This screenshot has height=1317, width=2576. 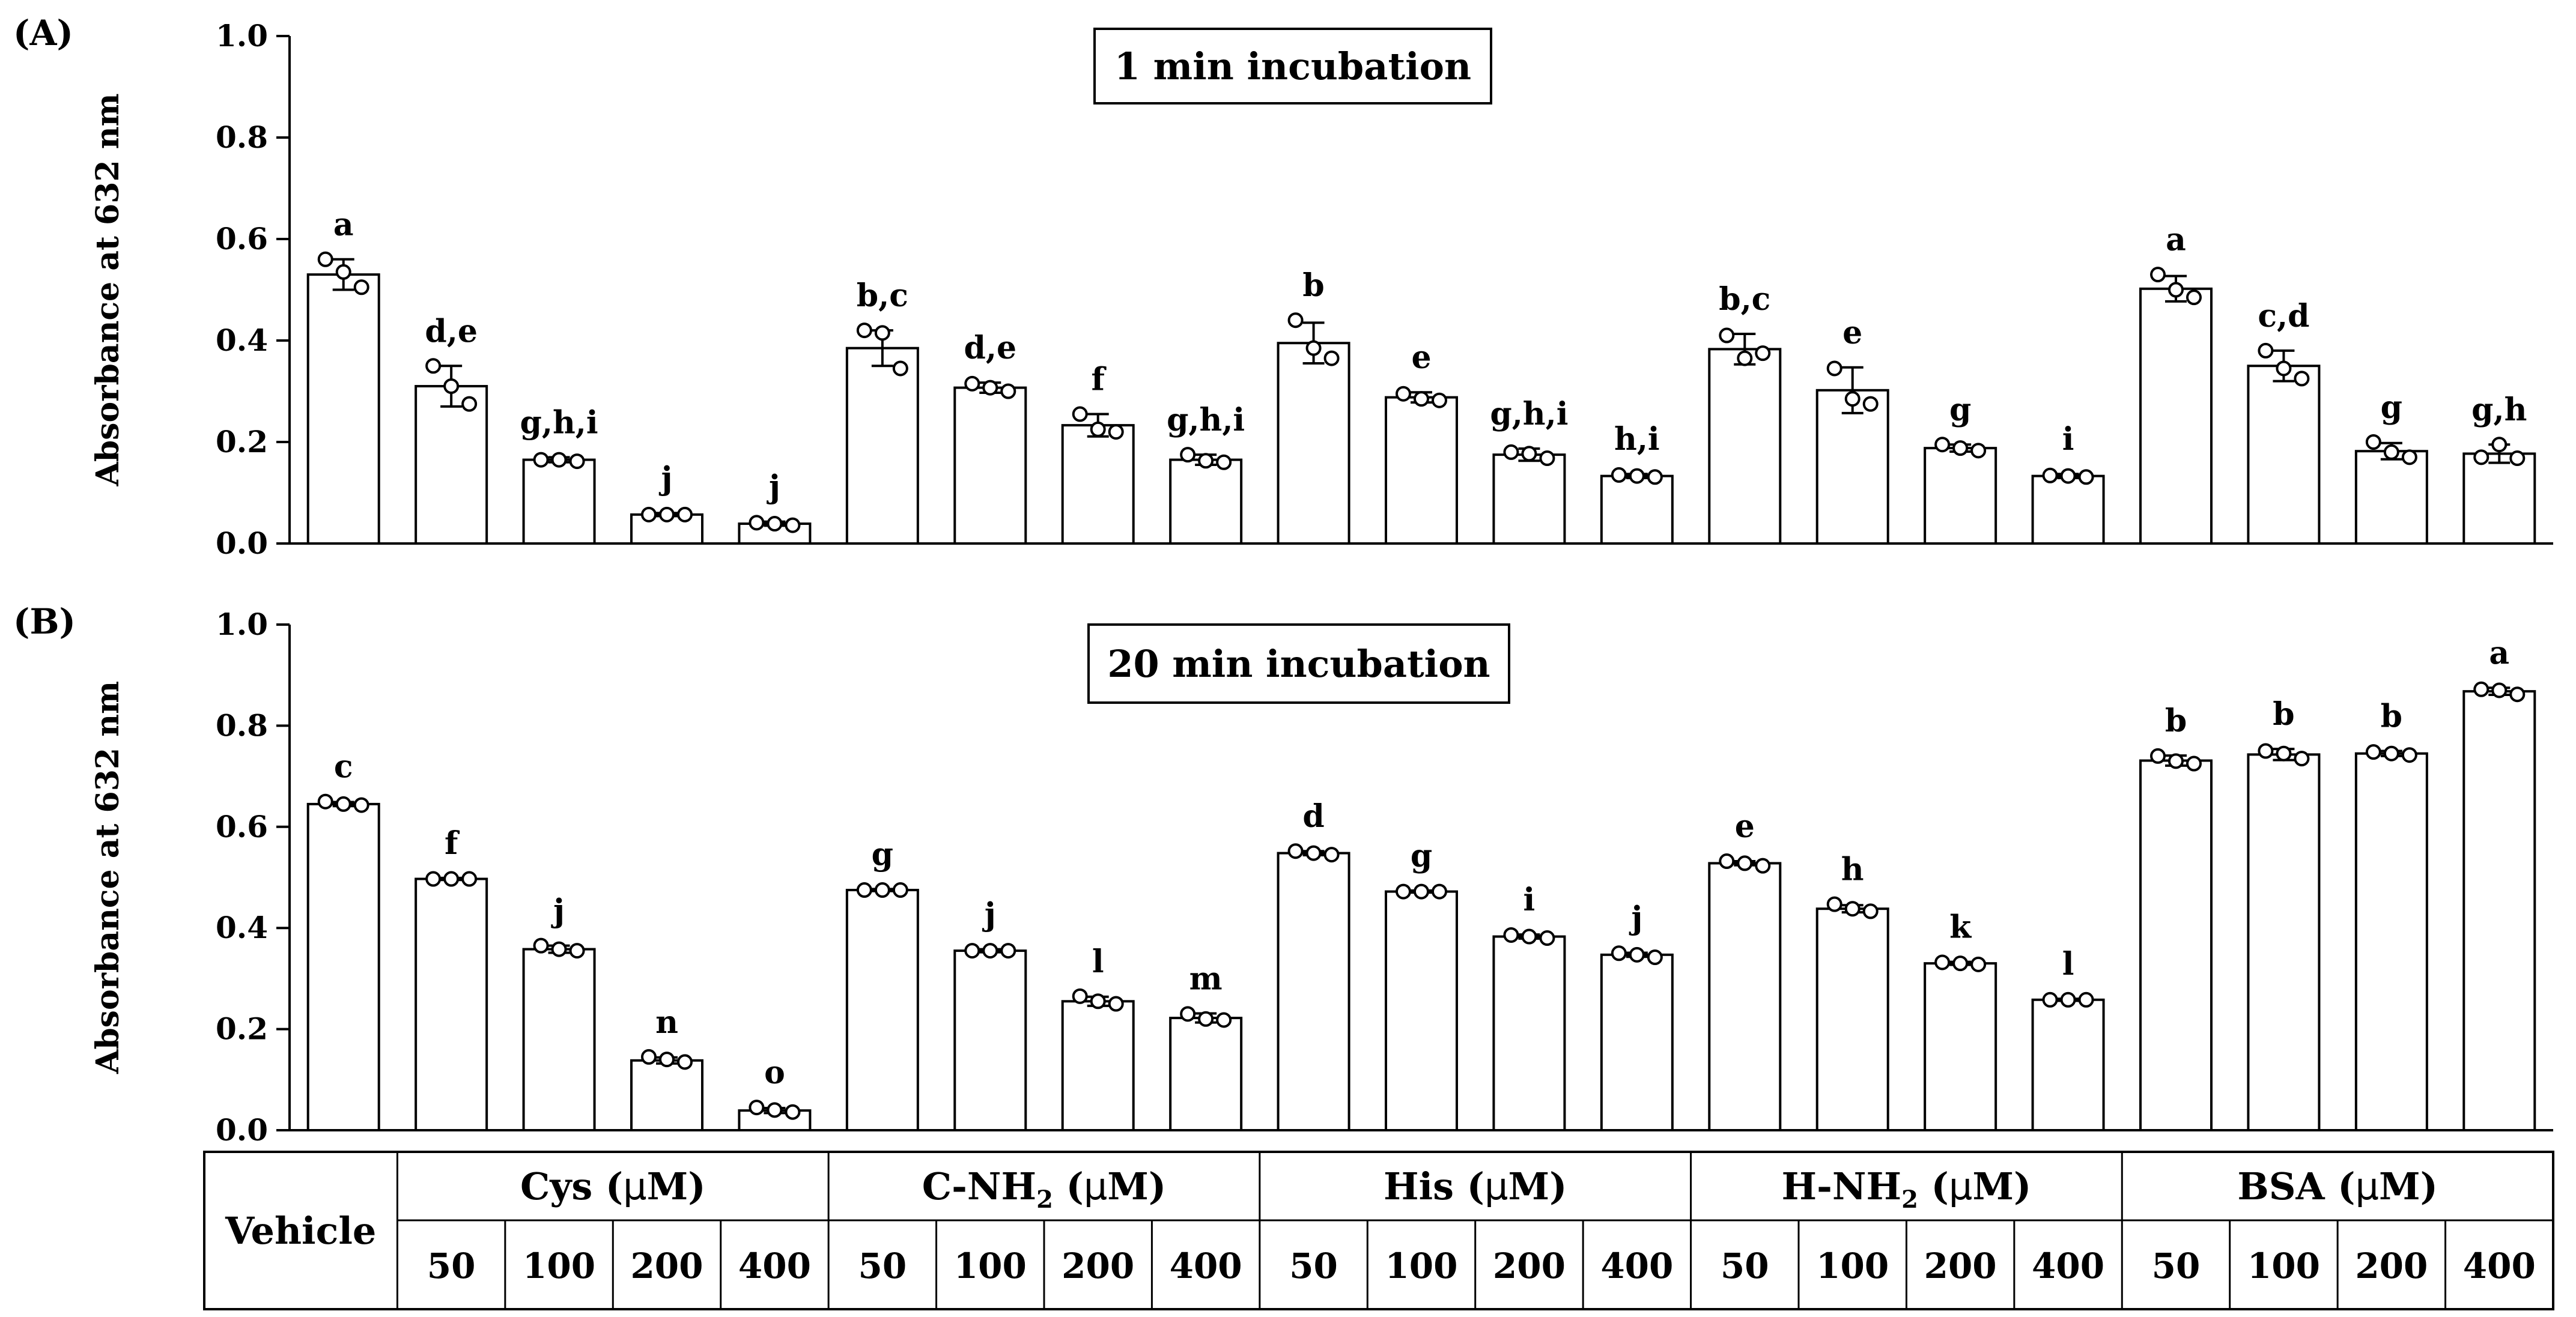 I want to click on significance-label: i, so click(x=1529, y=900).